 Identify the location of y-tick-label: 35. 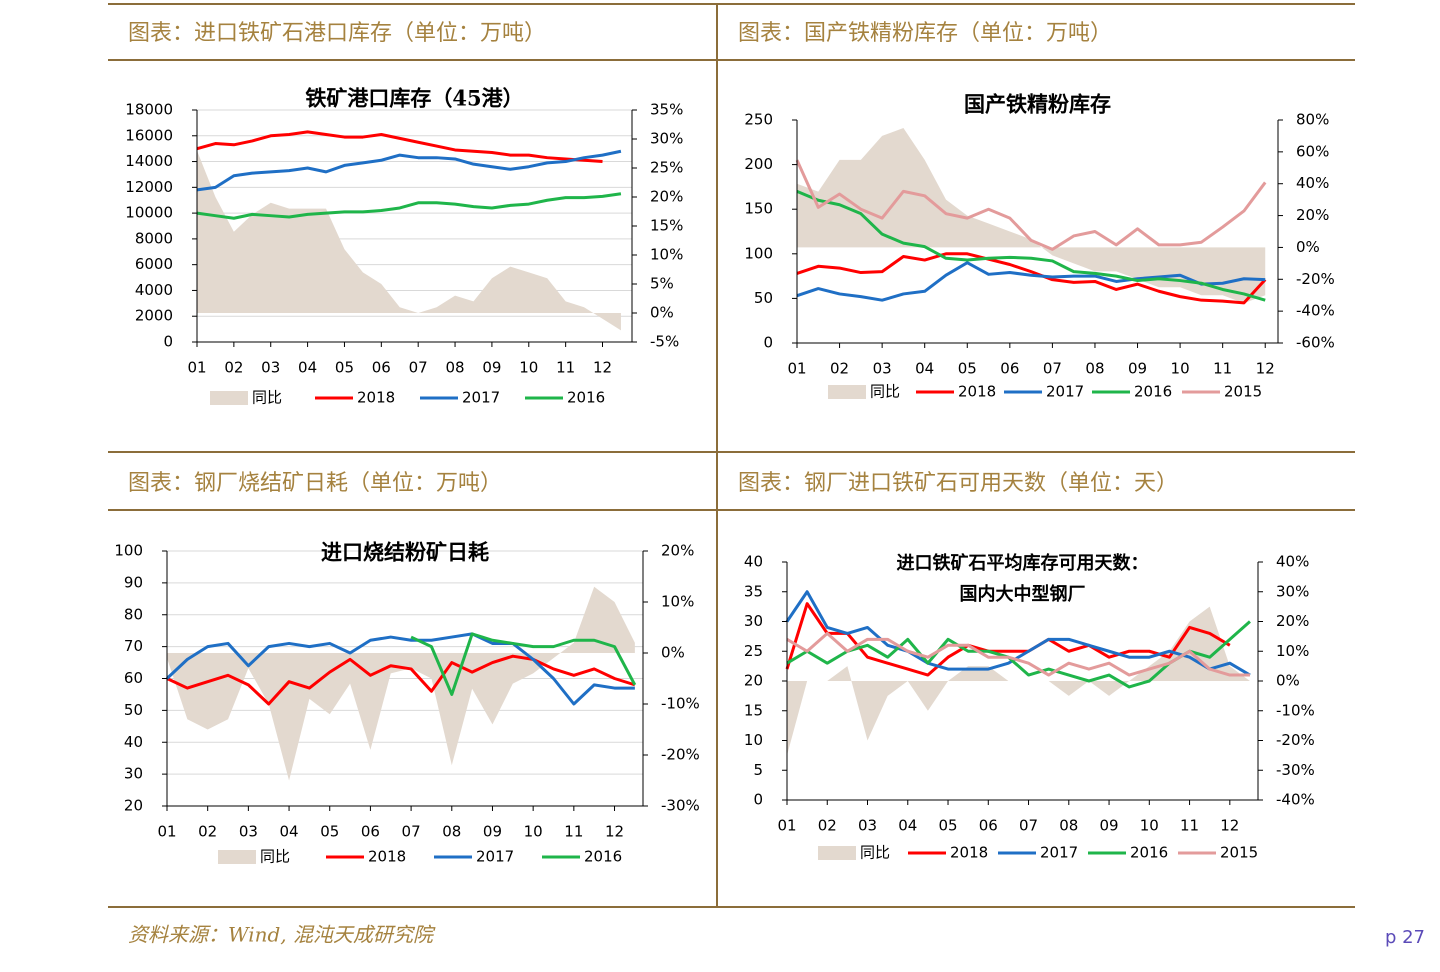
(753, 591).